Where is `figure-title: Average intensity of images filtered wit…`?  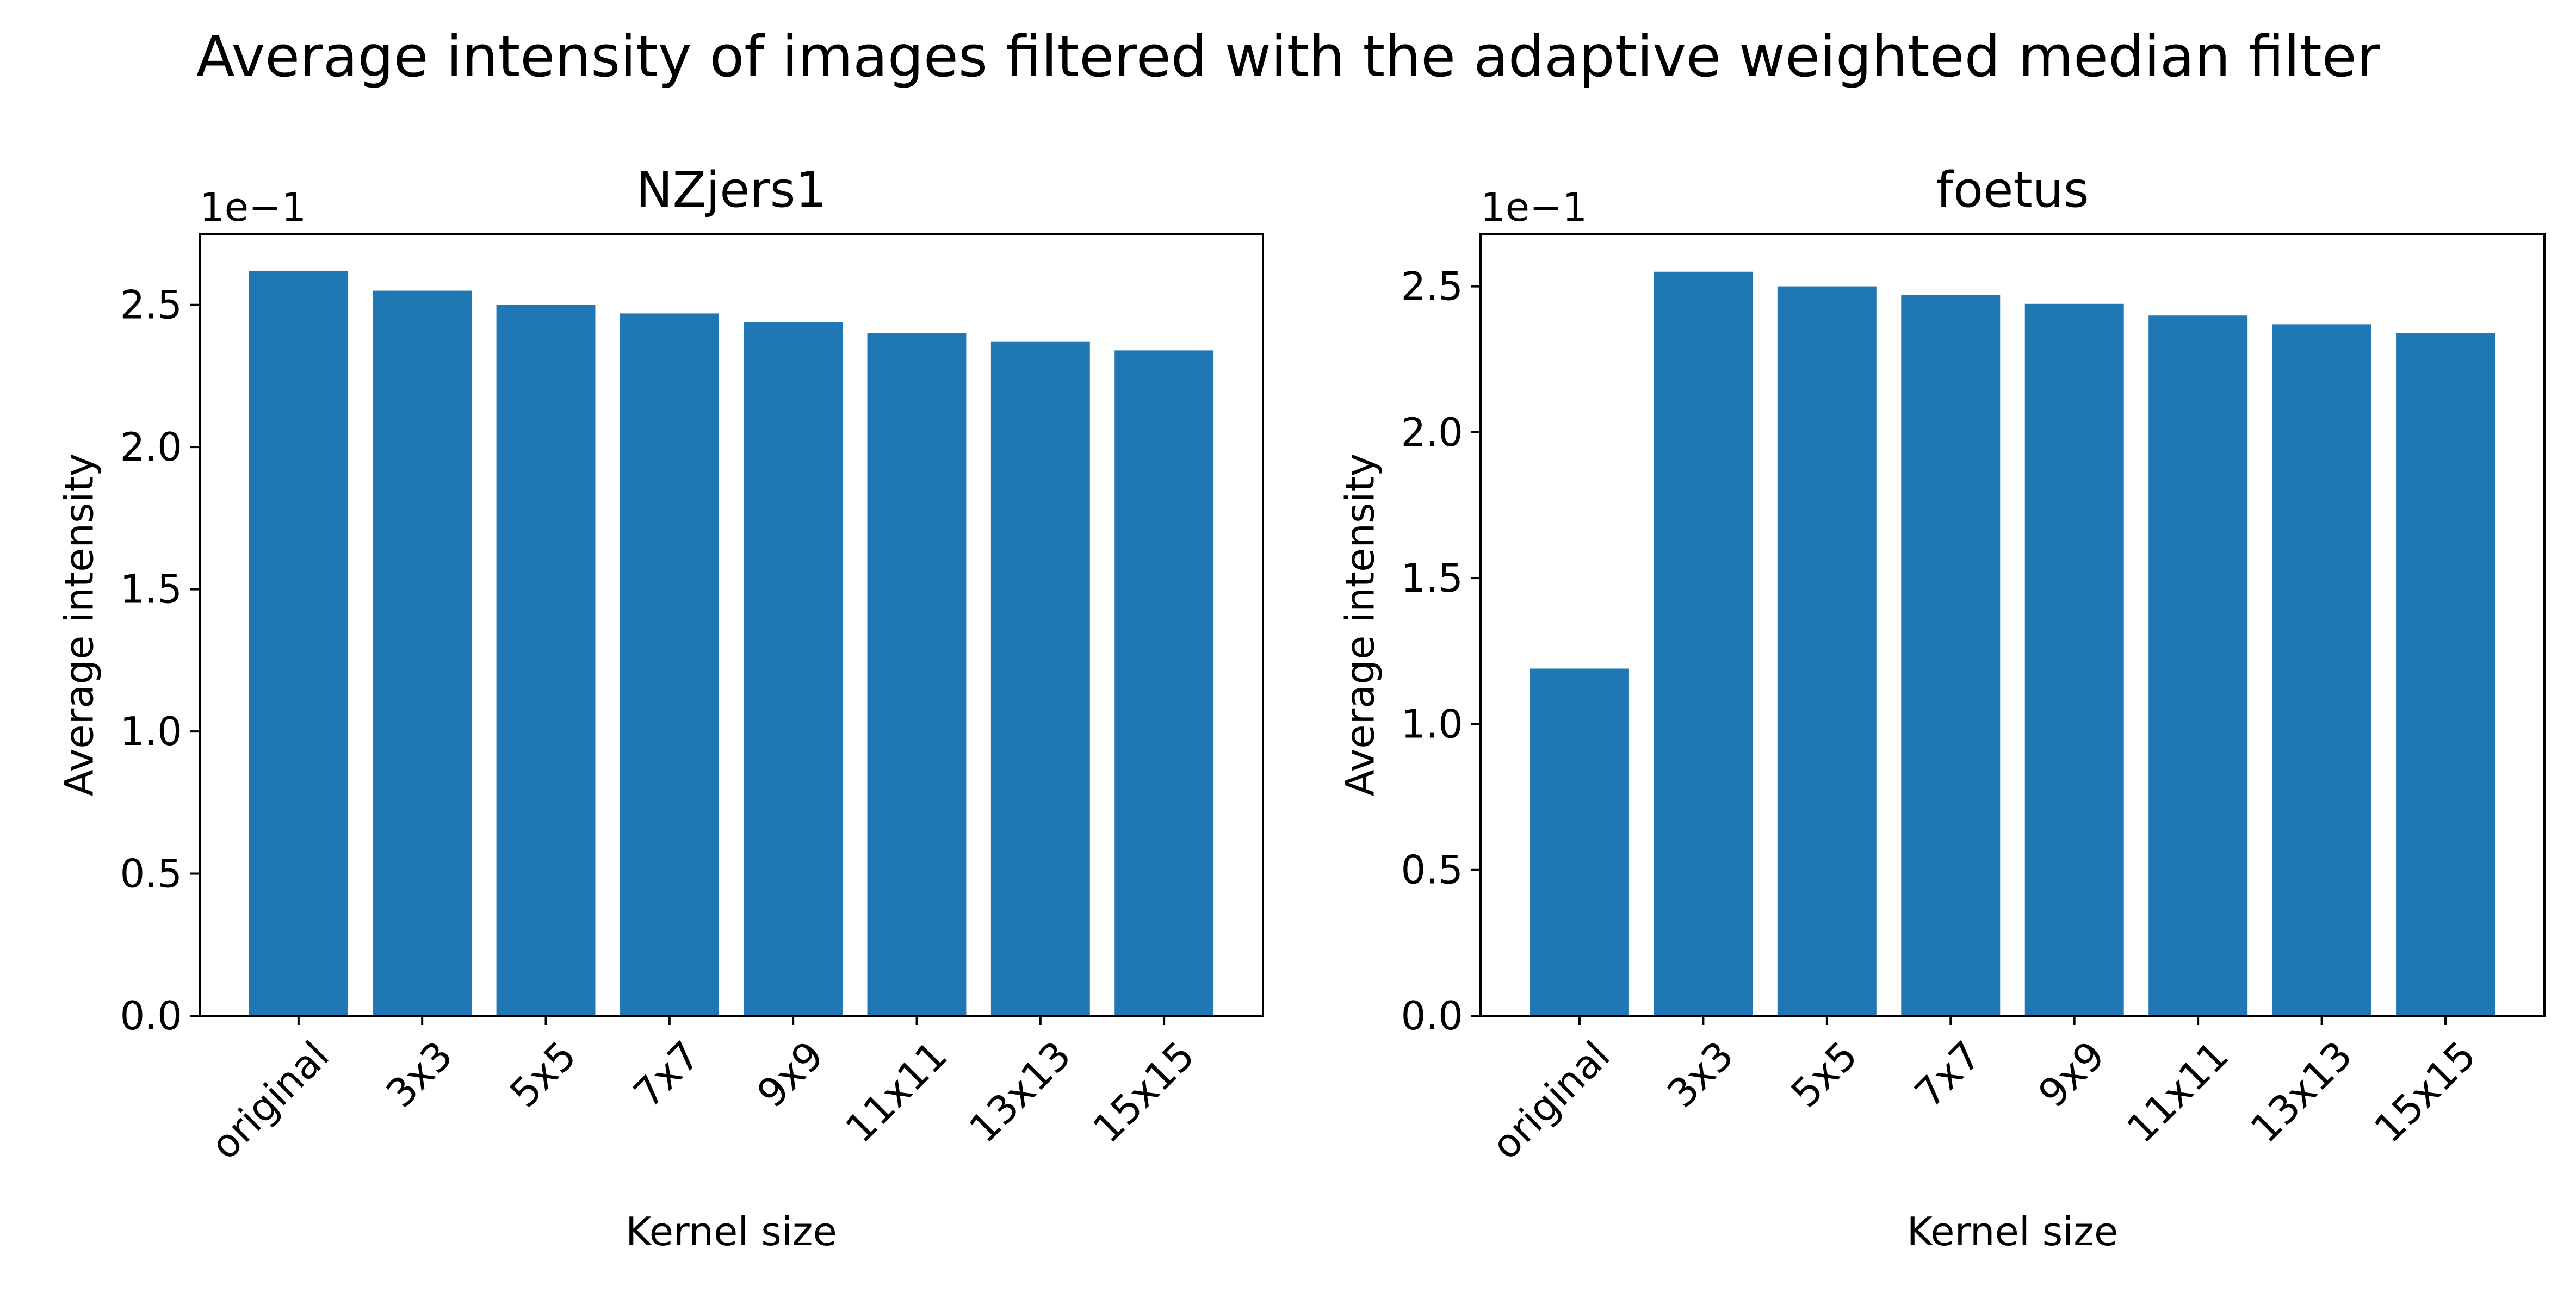
figure-title: Average intensity of images filtered wit… is located at coordinates (1288, 56).